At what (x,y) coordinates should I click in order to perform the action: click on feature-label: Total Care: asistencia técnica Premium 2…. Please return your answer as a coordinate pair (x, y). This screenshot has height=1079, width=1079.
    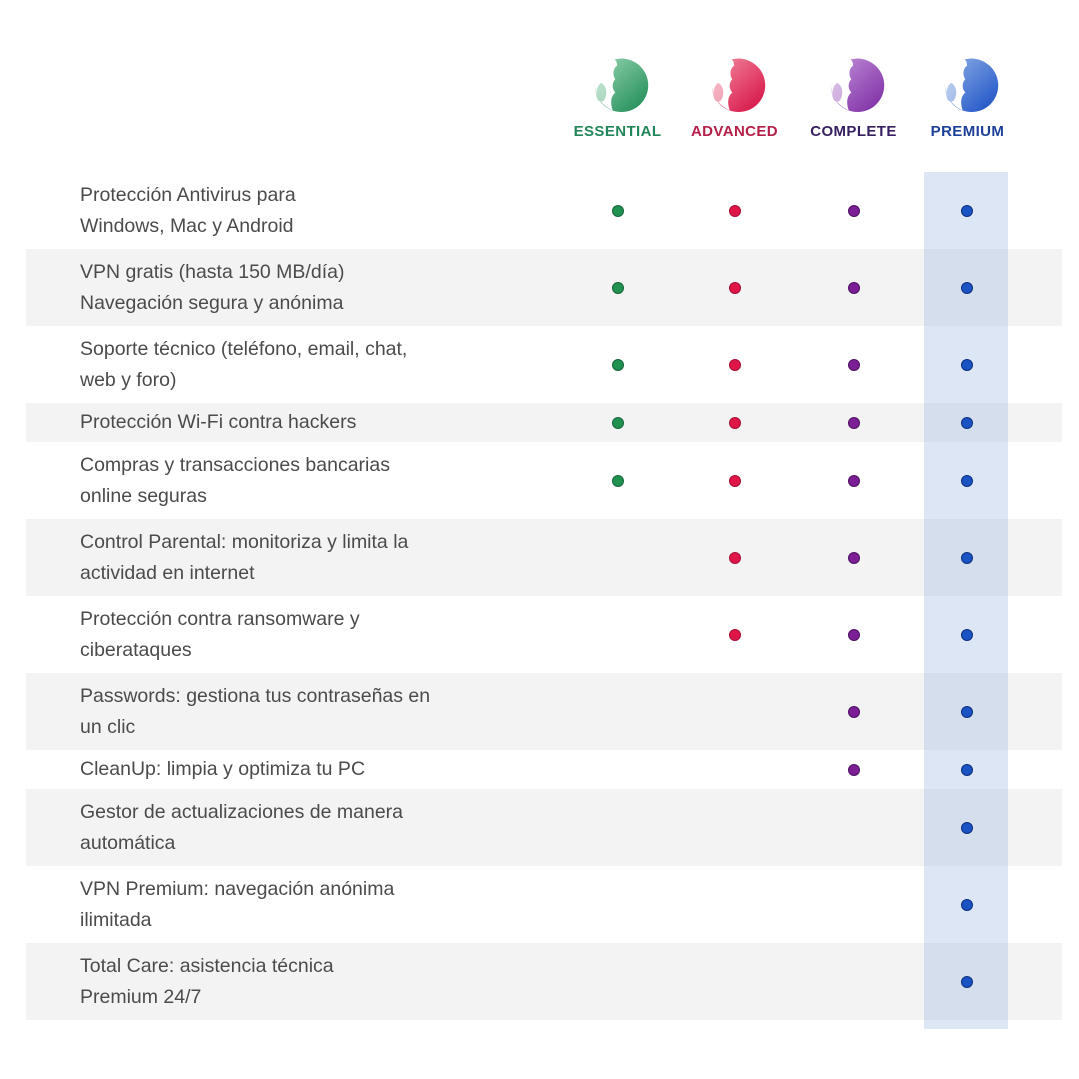
    Looking at the image, I should click on (293, 982).